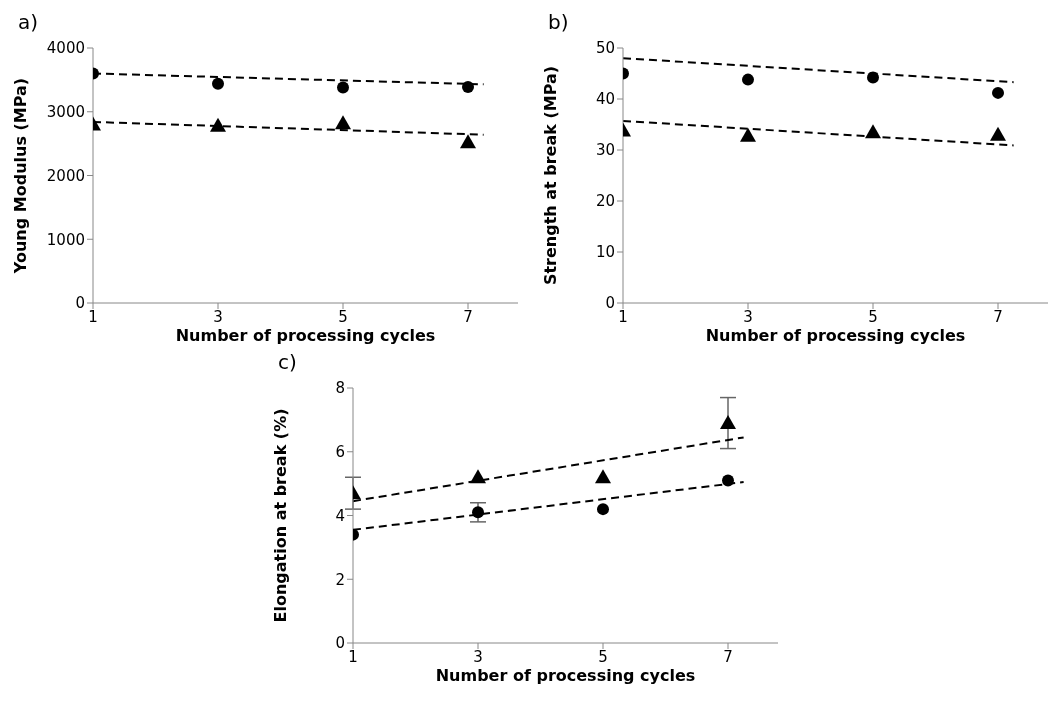  What do you see at coordinates (280, 515) in the screenshot?
I see `y-axis-title: Elongation at break (%)` at bounding box center [280, 515].